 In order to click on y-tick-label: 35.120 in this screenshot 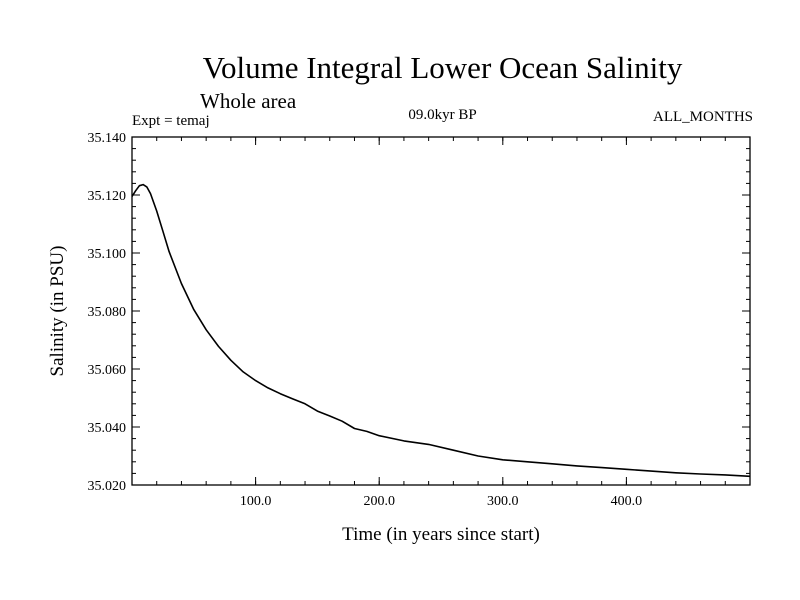, I will do `click(107, 196)`.